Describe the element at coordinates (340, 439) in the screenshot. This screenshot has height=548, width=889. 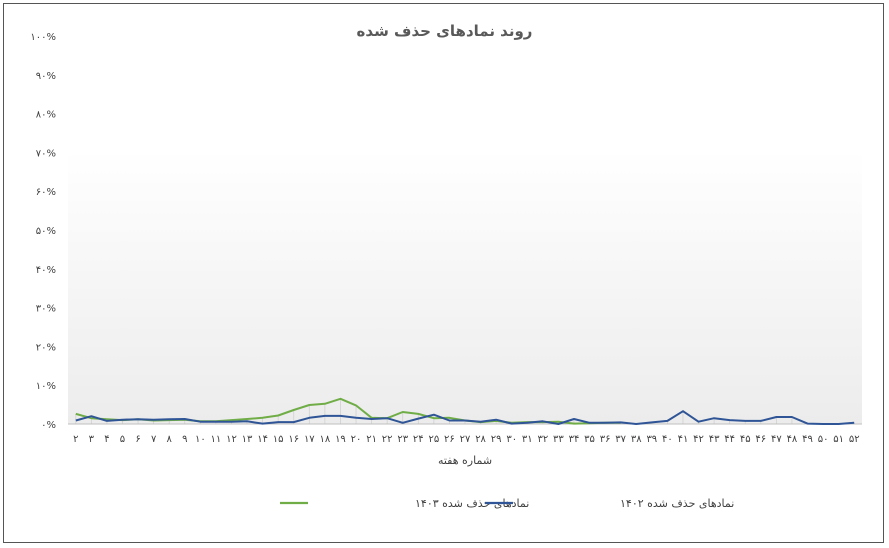
I see `x-tick-label: ۱۹` at that location.